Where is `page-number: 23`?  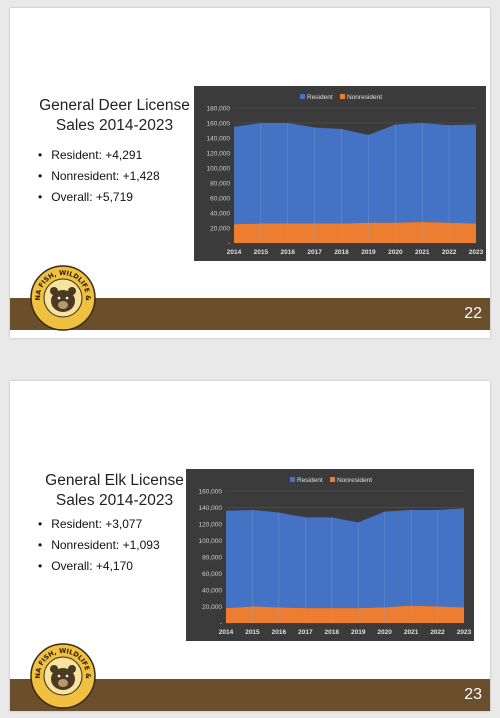
page-number: 23 is located at coordinates (473, 694).